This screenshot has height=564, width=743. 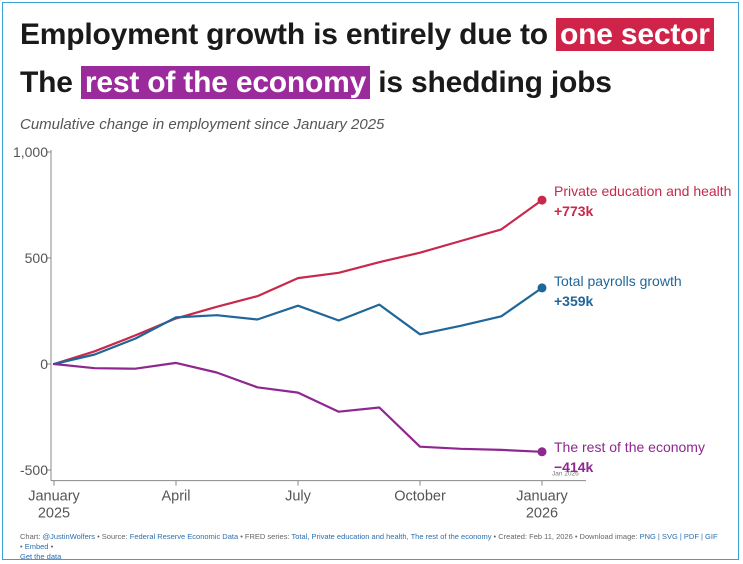 I want to click on author-link: @JustinWolfers, so click(x=69, y=536).